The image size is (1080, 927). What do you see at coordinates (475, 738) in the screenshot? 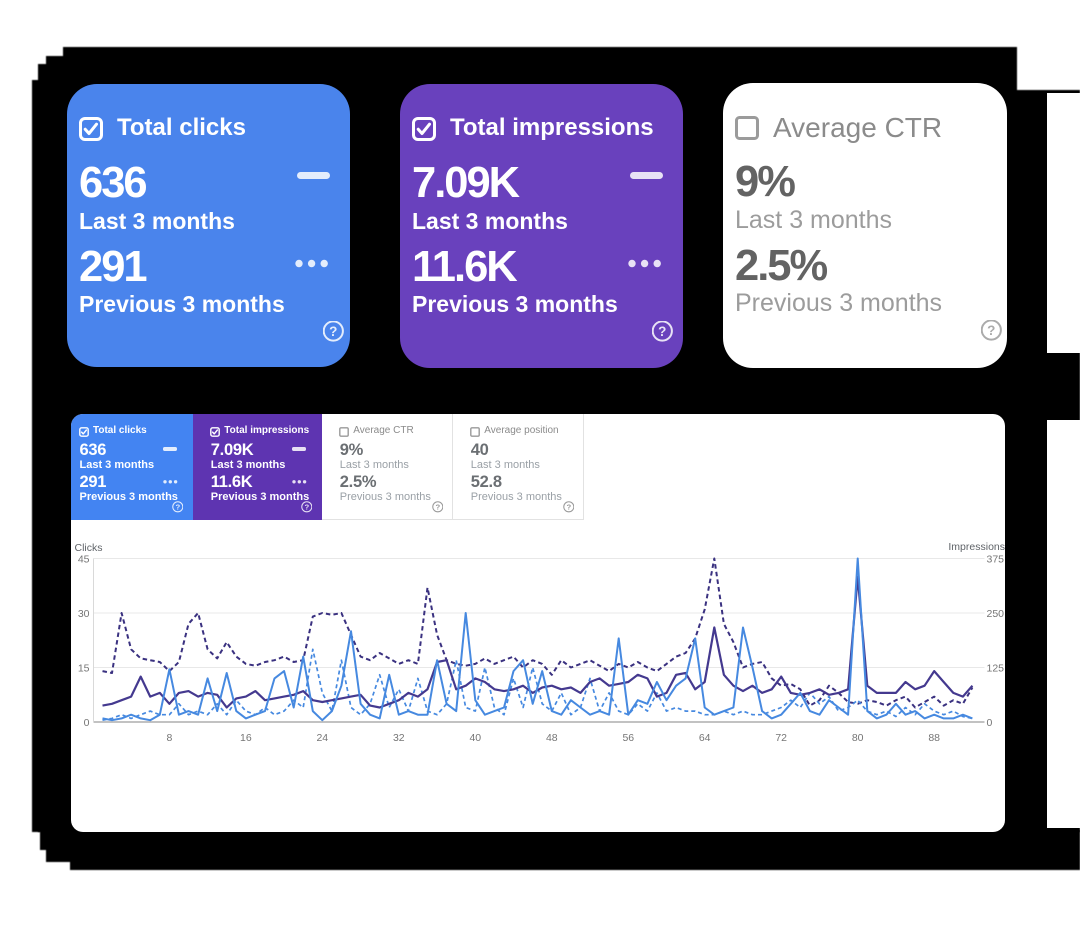
I see `svg-text: 40` at bounding box center [475, 738].